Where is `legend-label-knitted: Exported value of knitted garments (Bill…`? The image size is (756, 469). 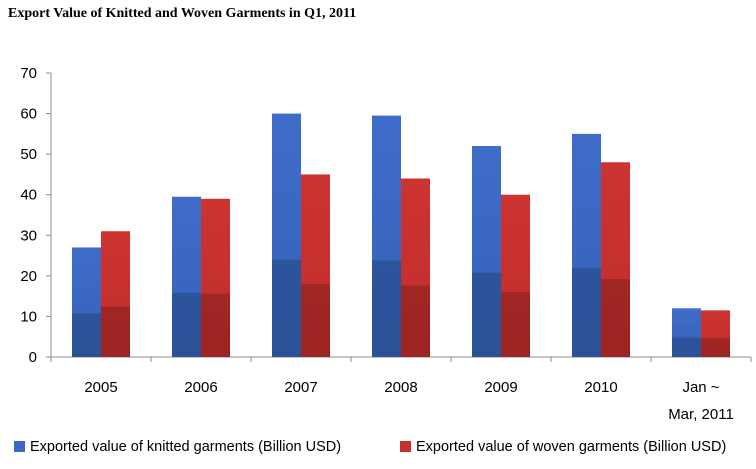 legend-label-knitted: Exported value of knitted garments (Bill… is located at coordinates (185, 447).